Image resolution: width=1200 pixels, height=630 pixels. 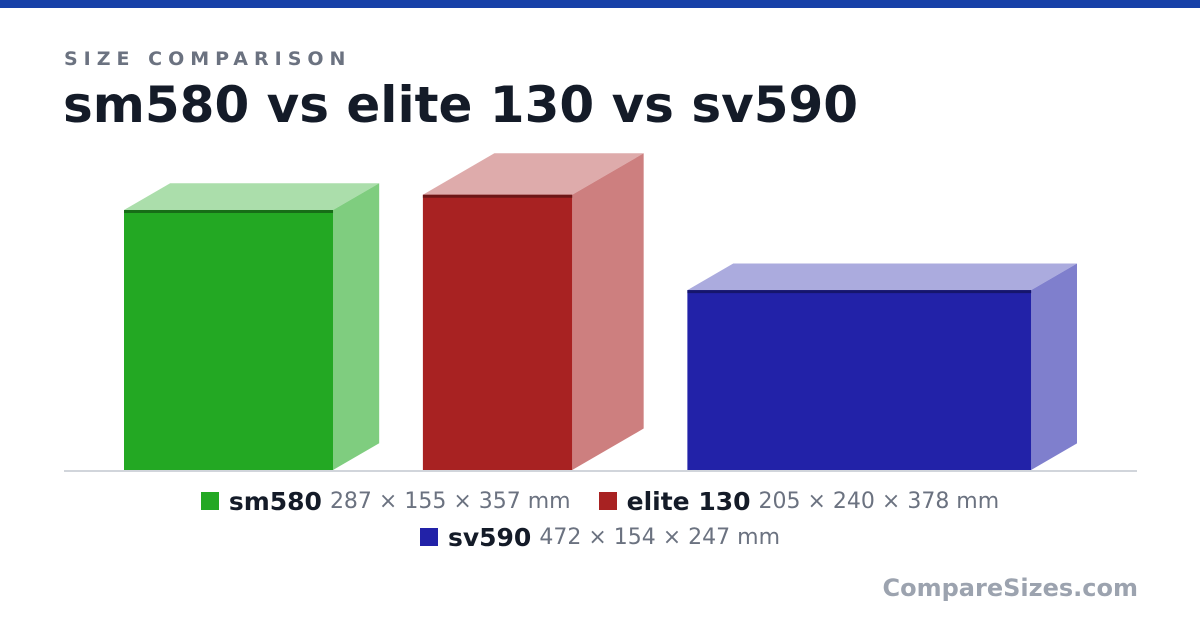 I want to click on page-title: sm580 vs elite 130 vs sv590, so click(x=461, y=105).